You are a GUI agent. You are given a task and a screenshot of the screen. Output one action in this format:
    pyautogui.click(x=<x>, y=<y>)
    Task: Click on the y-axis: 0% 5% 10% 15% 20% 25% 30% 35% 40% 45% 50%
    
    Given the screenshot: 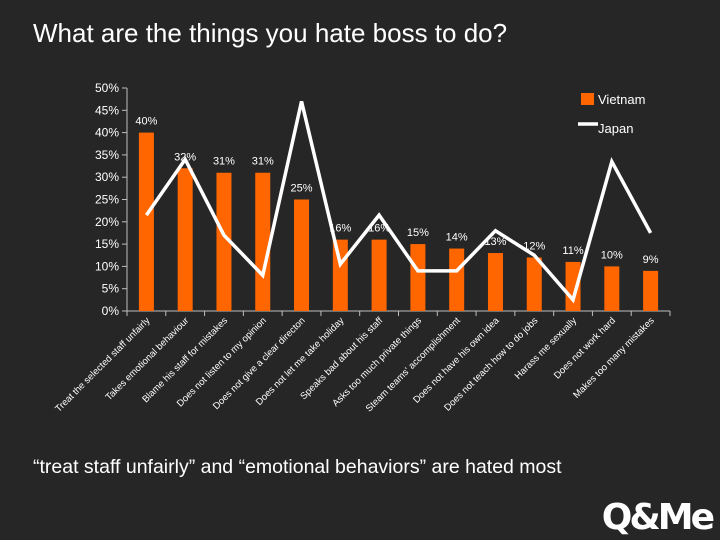 What is the action you would take?
    pyautogui.click(x=111, y=199)
    